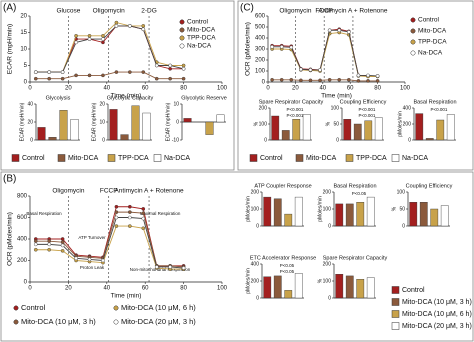  I want to click on legend-label: Control, so click(413, 290).